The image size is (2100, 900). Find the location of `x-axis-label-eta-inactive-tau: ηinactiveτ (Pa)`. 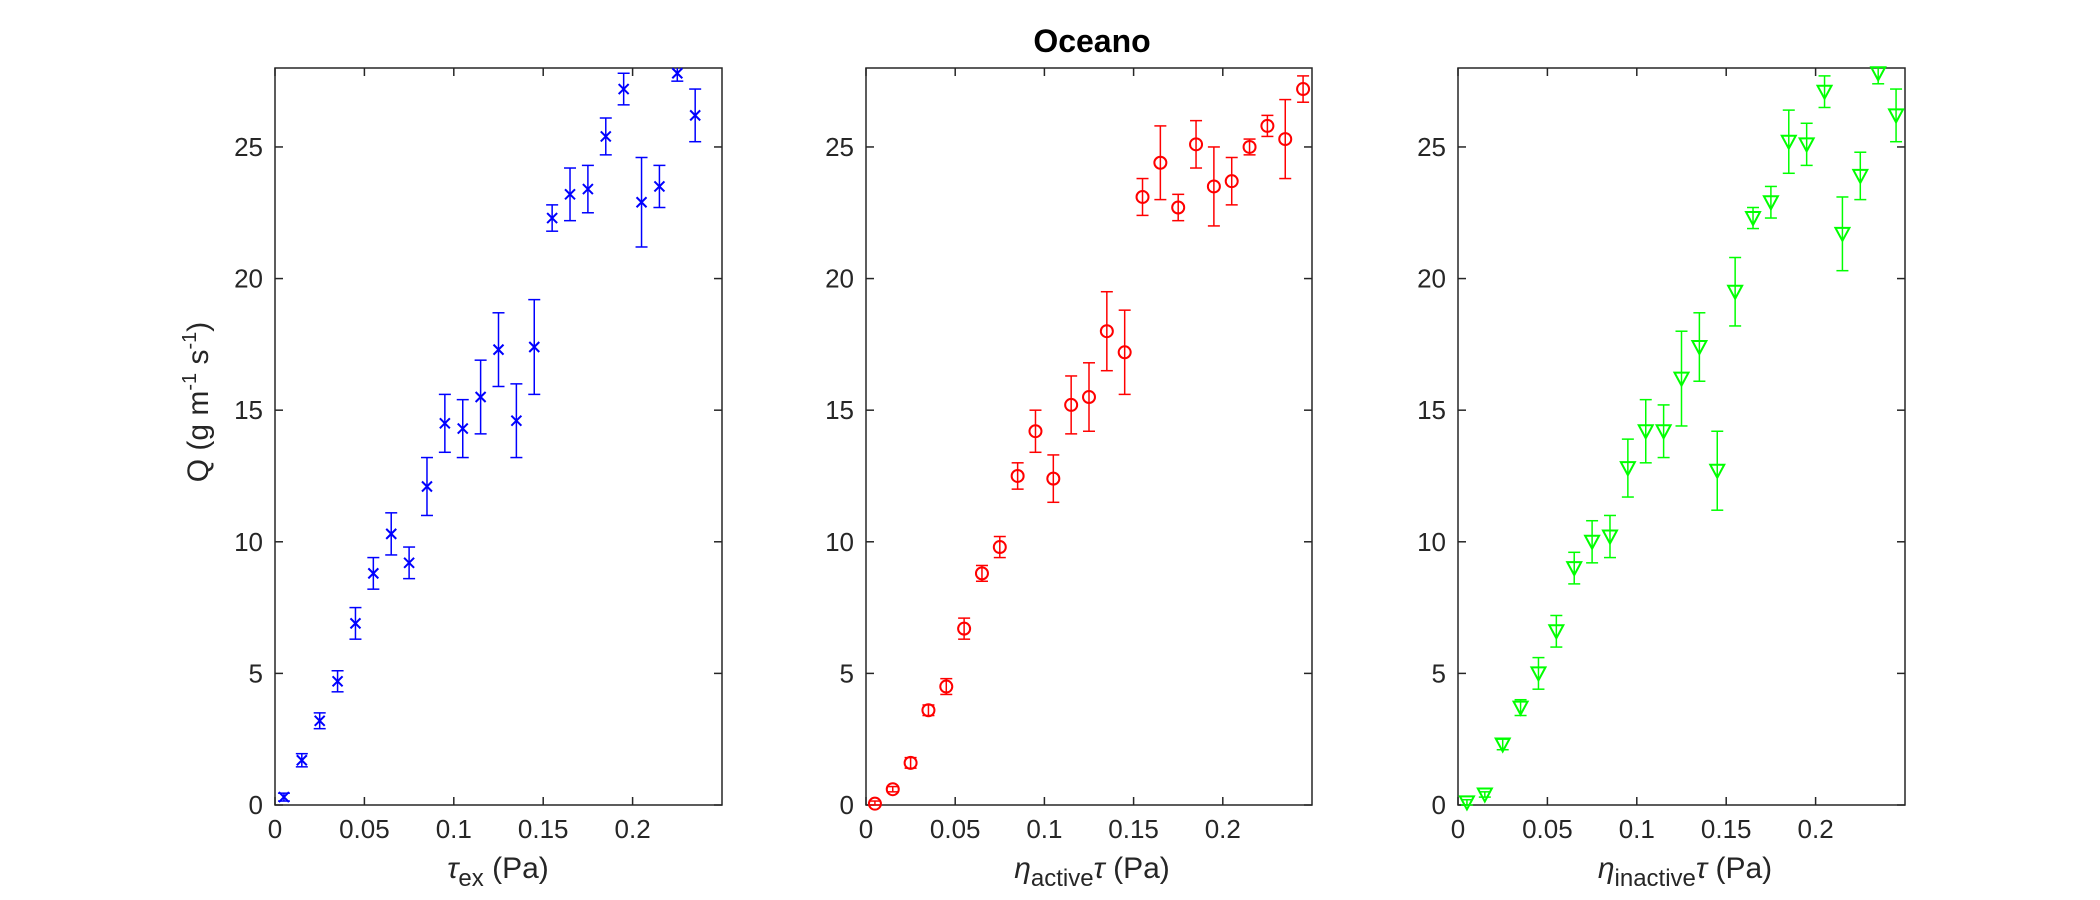

x-axis-label-eta-inactive-tau: ηinactiveτ (Pa) is located at coordinates (1685, 872).